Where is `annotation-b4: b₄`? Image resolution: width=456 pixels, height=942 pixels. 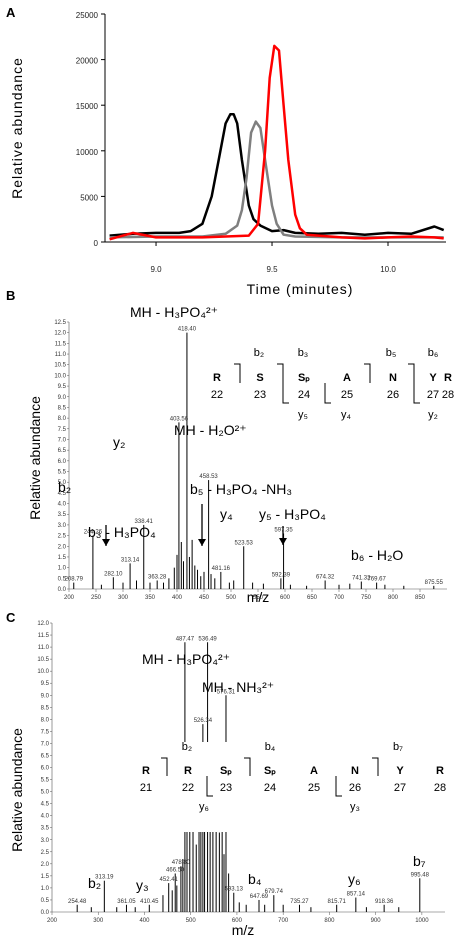 annotation-b4: b₄ is located at coordinates (255, 879).